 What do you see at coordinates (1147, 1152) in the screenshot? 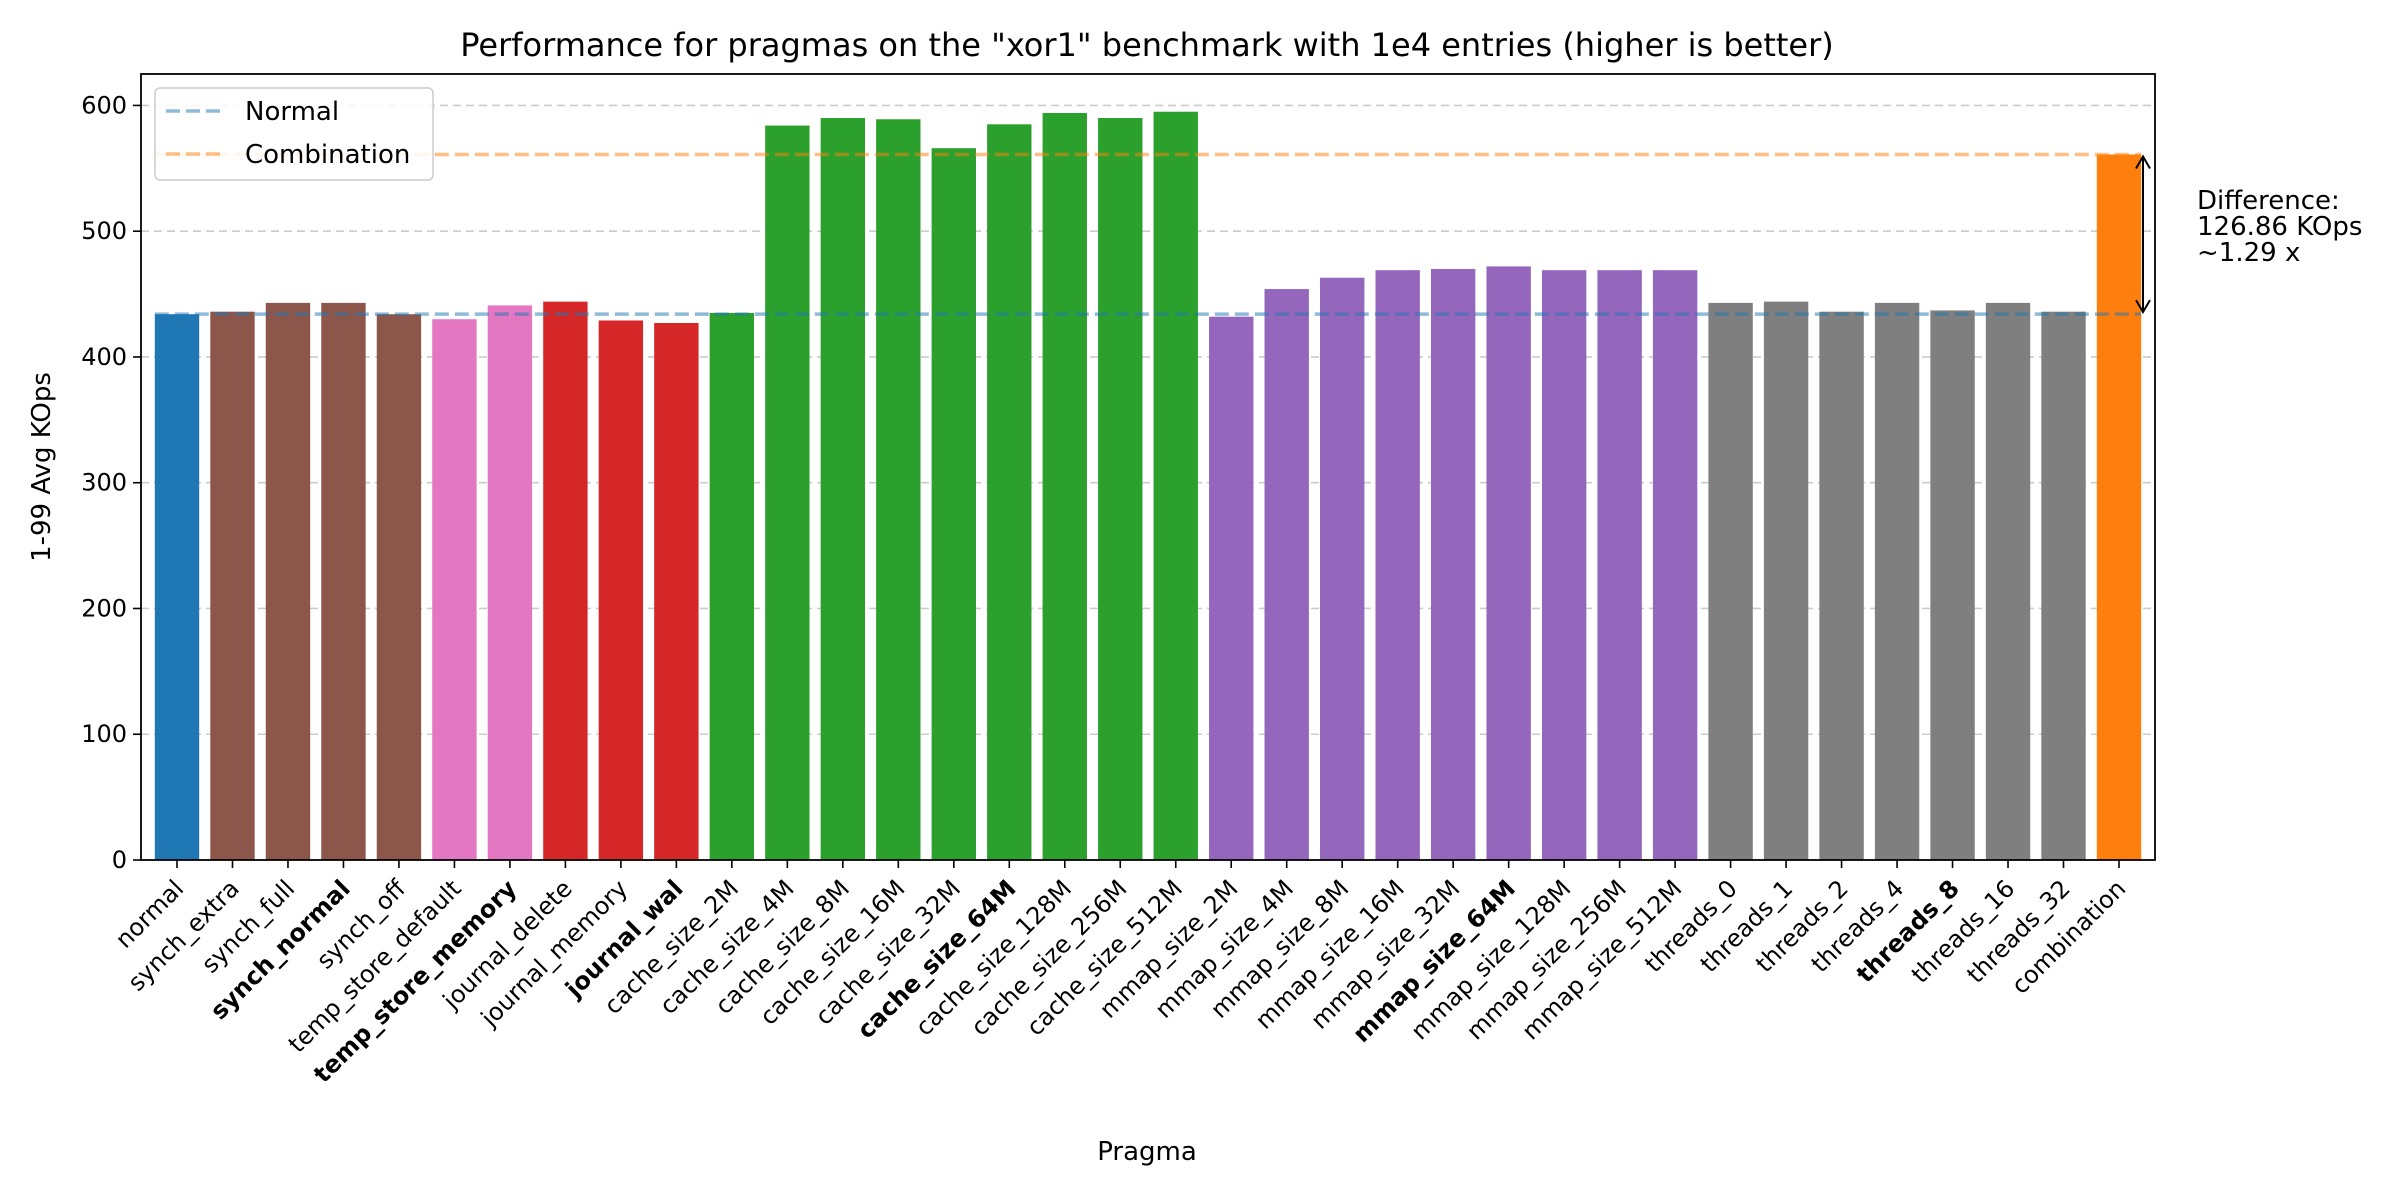
I see `x-axis-title: Pragma` at bounding box center [1147, 1152].